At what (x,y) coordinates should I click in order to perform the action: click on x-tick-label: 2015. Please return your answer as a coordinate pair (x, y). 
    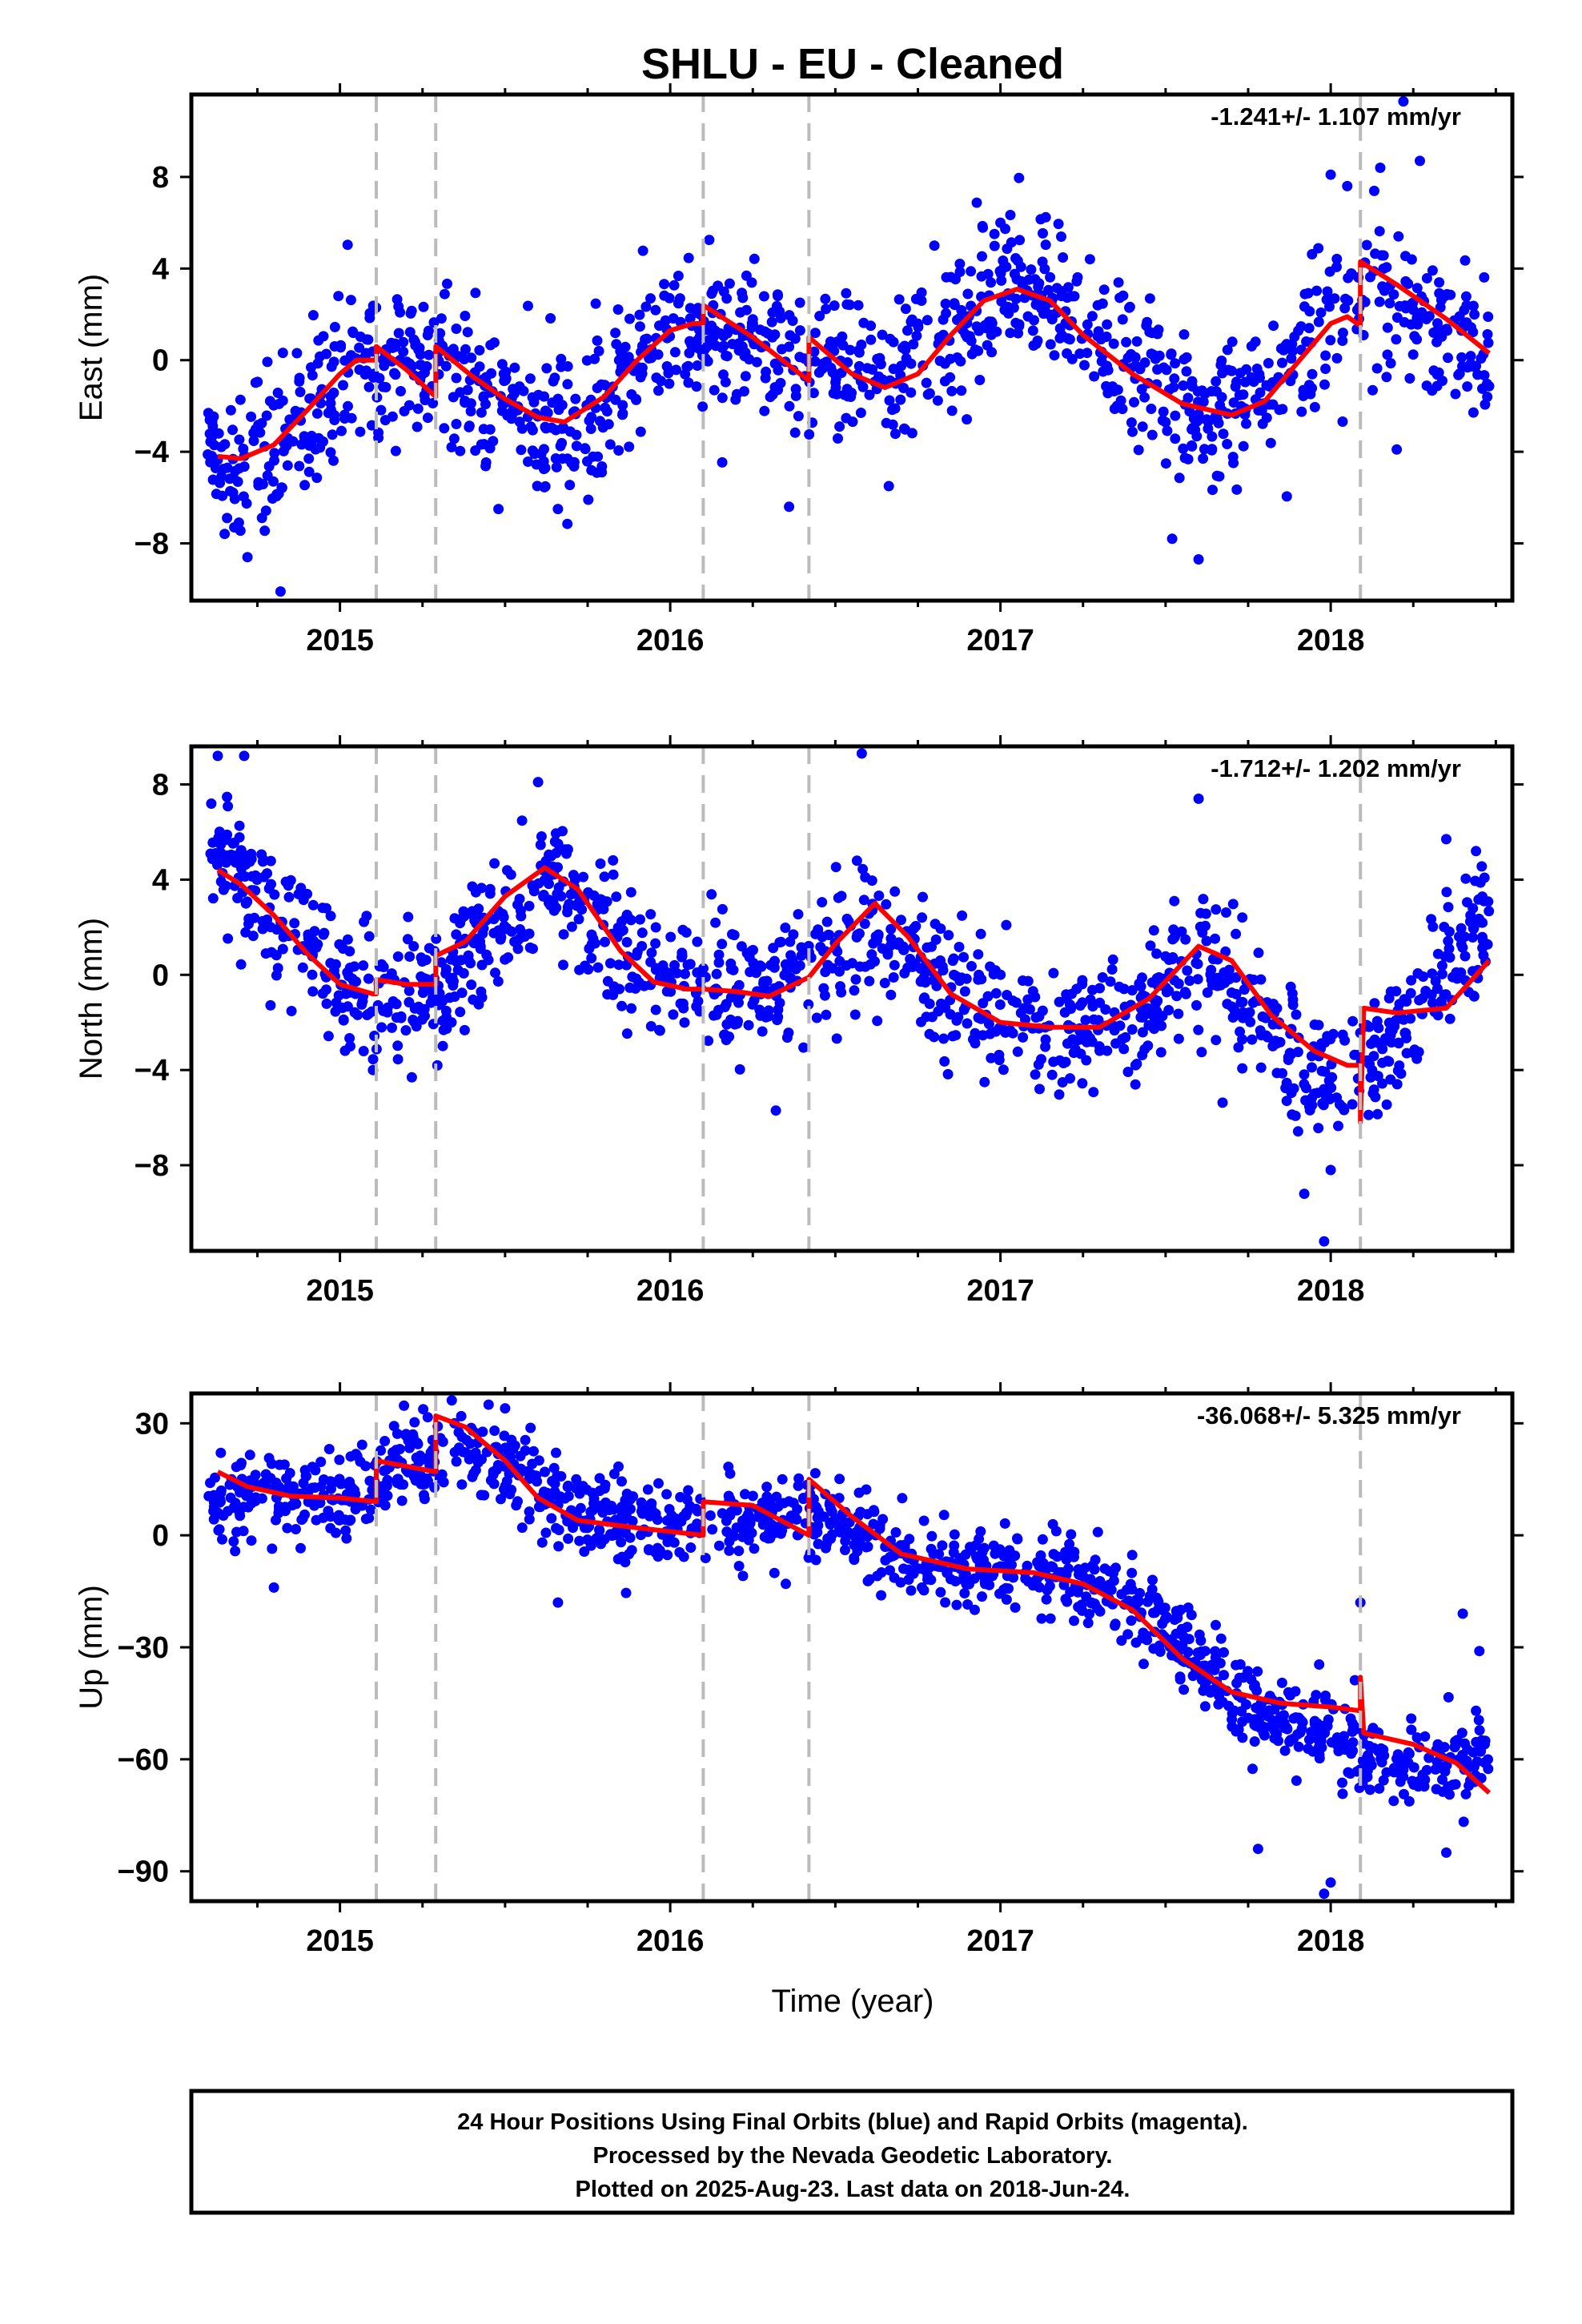
    Looking at the image, I should click on (340, 1941).